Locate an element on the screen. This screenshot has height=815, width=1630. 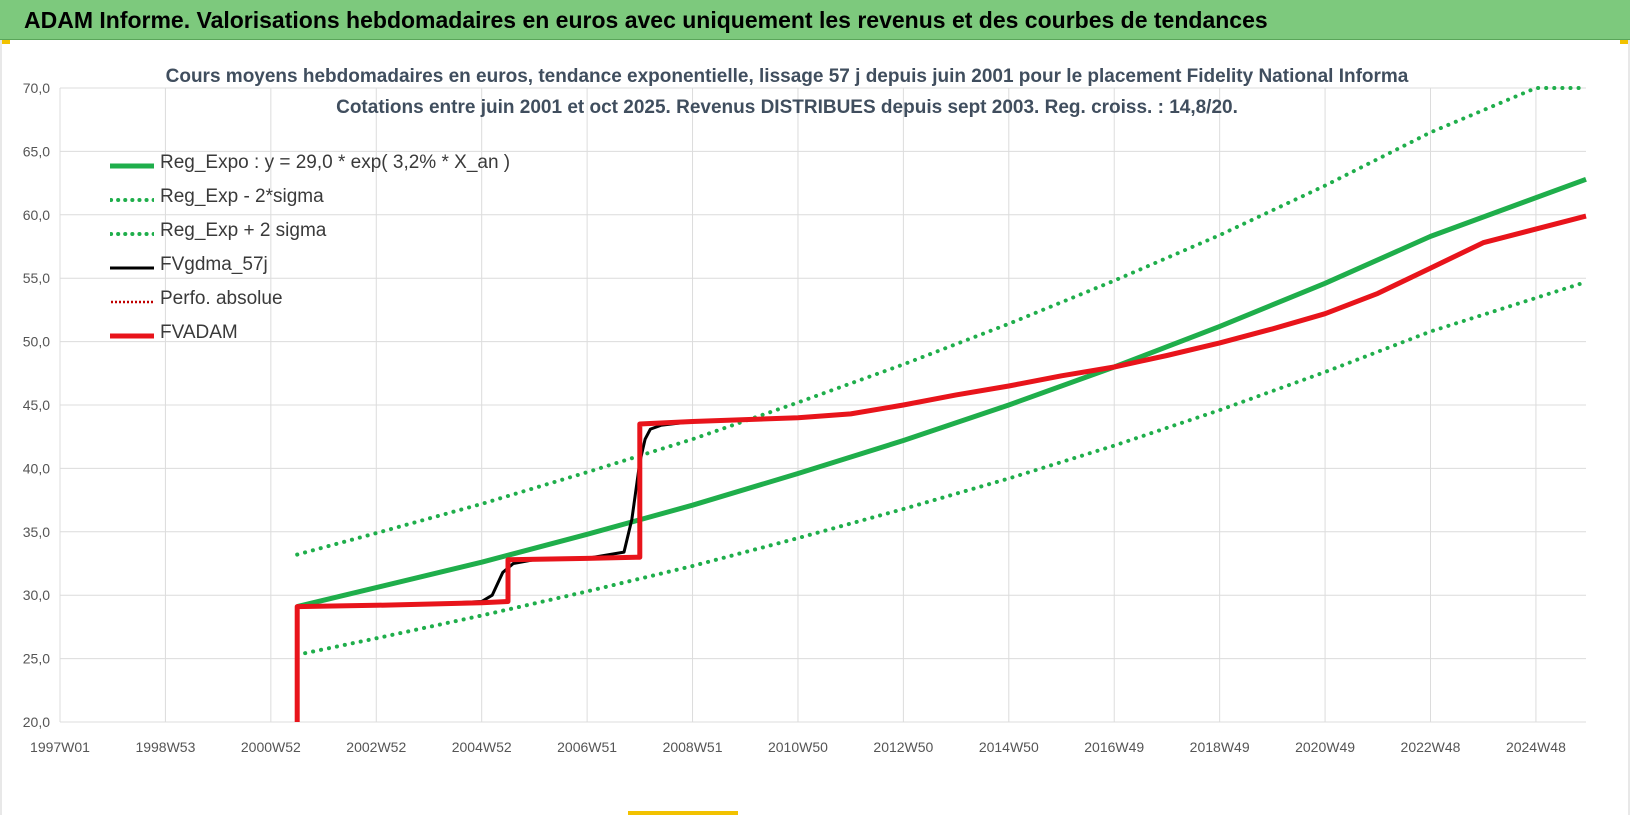
legend-label: Reg_Exp + 2 sigma is located at coordinates (243, 230).